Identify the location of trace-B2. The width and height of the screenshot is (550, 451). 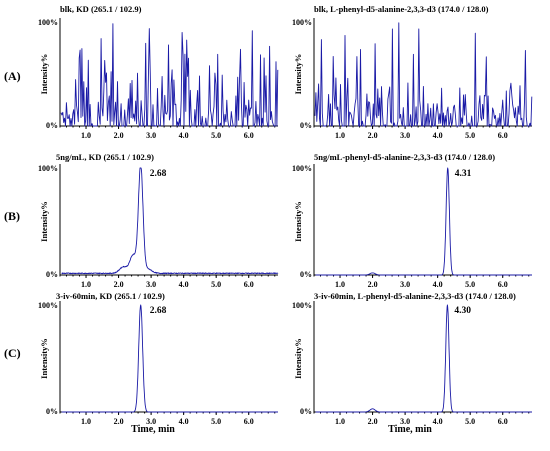
(424, 221).